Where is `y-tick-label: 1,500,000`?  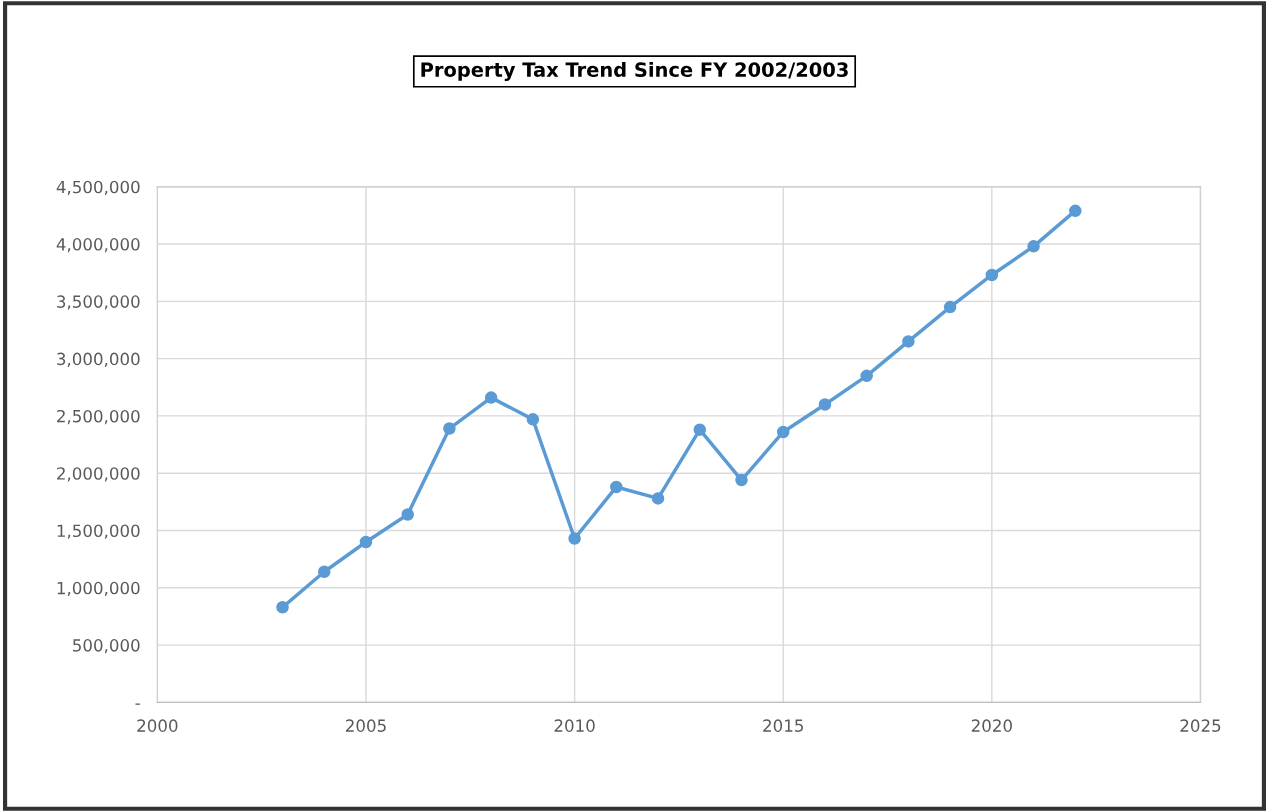
y-tick-label: 1,500,000 is located at coordinates (98, 531).